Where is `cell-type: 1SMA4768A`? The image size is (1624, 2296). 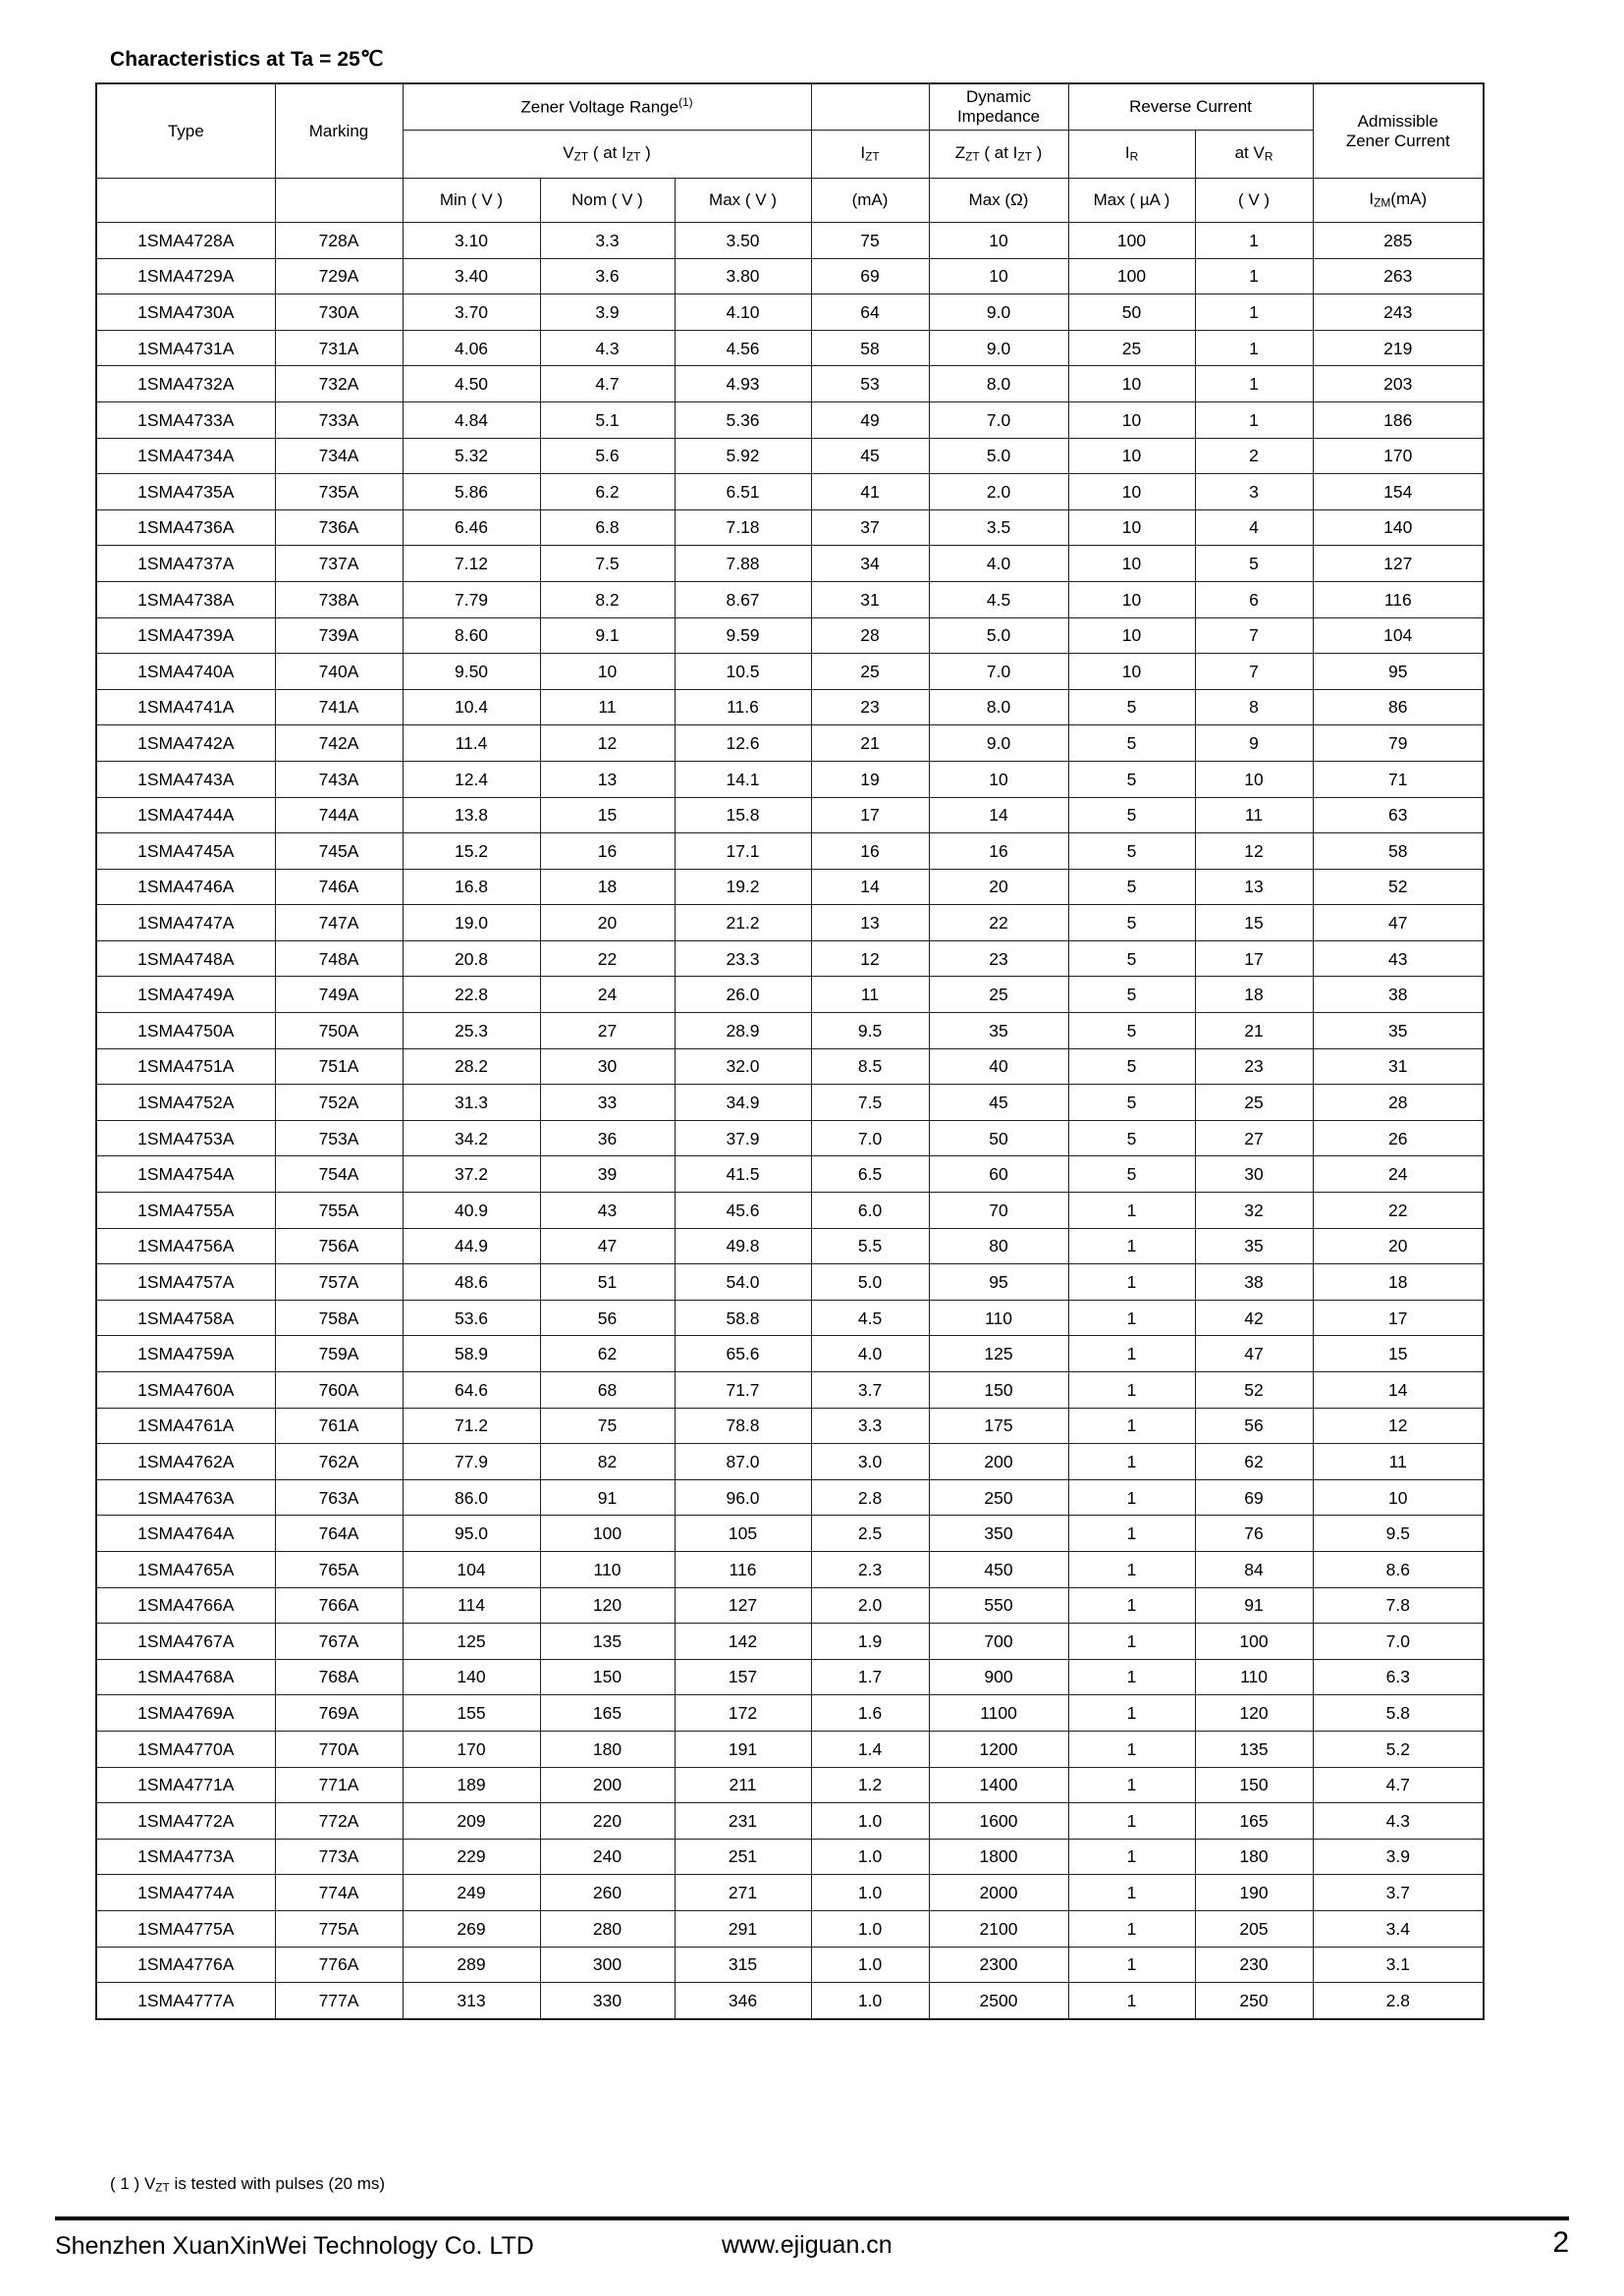 cell-type: 1SMA4768A is located at coordinates (185, 1677).